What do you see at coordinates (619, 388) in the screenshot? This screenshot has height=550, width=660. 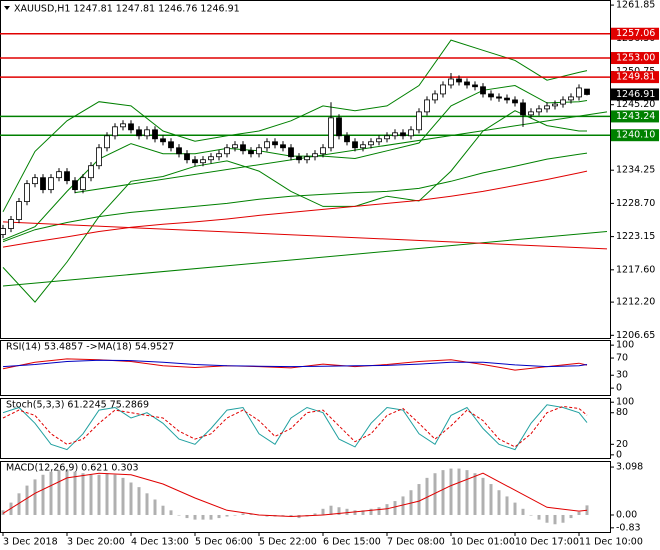 I see `y-tick-label: 0` at bounding box center [619, 388].